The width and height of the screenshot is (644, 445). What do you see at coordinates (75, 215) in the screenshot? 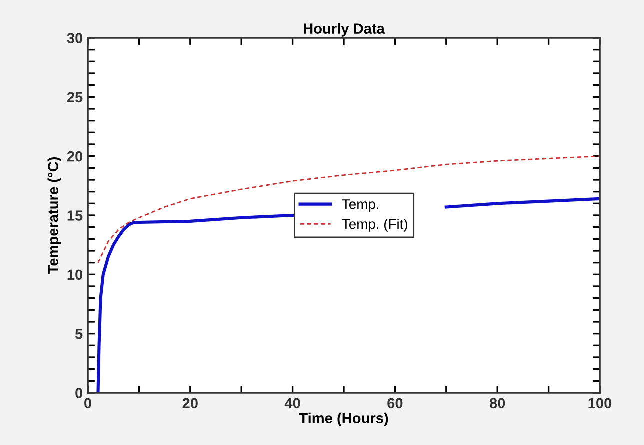
I see `y-tick-label: 15` at bounding box center [75, 215].